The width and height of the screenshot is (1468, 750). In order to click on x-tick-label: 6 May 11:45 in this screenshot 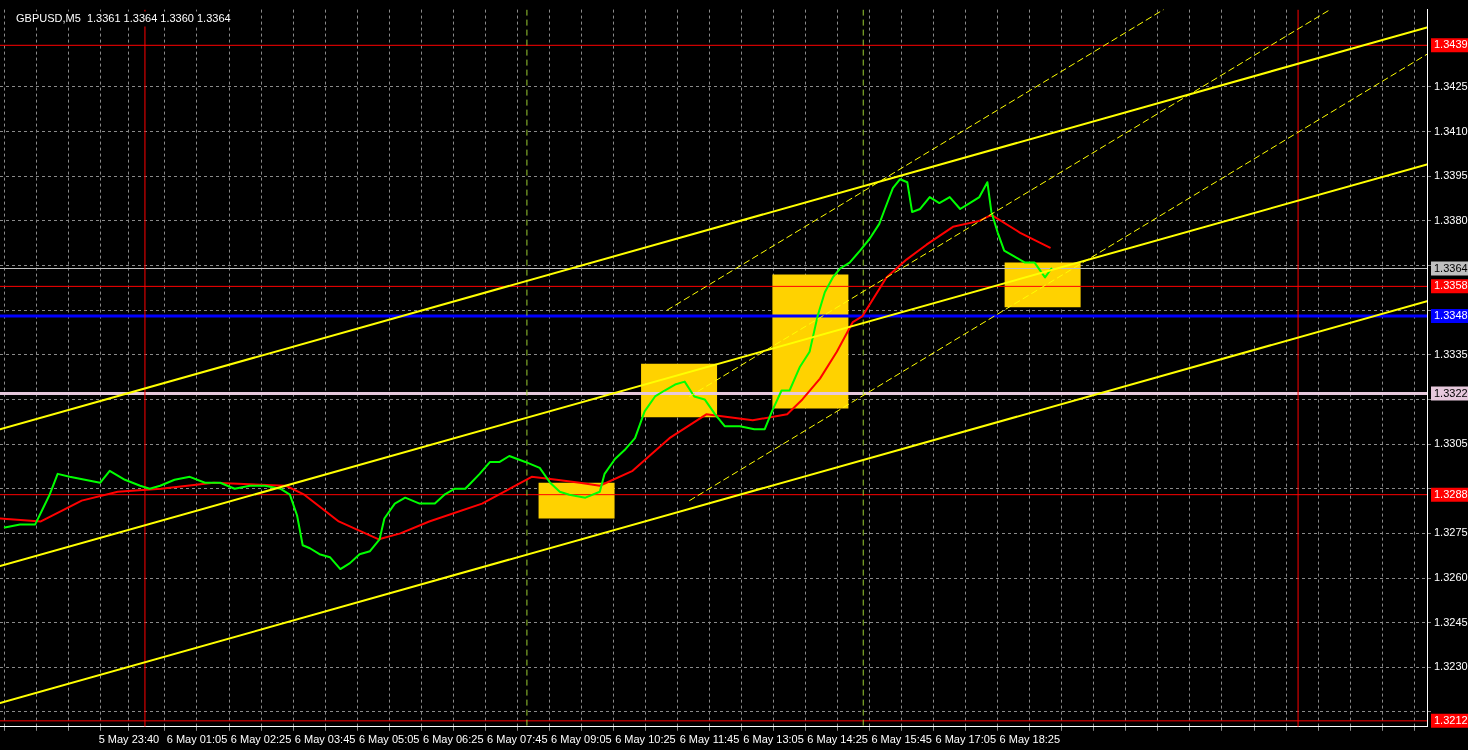, I will do `click(709, 739)`.